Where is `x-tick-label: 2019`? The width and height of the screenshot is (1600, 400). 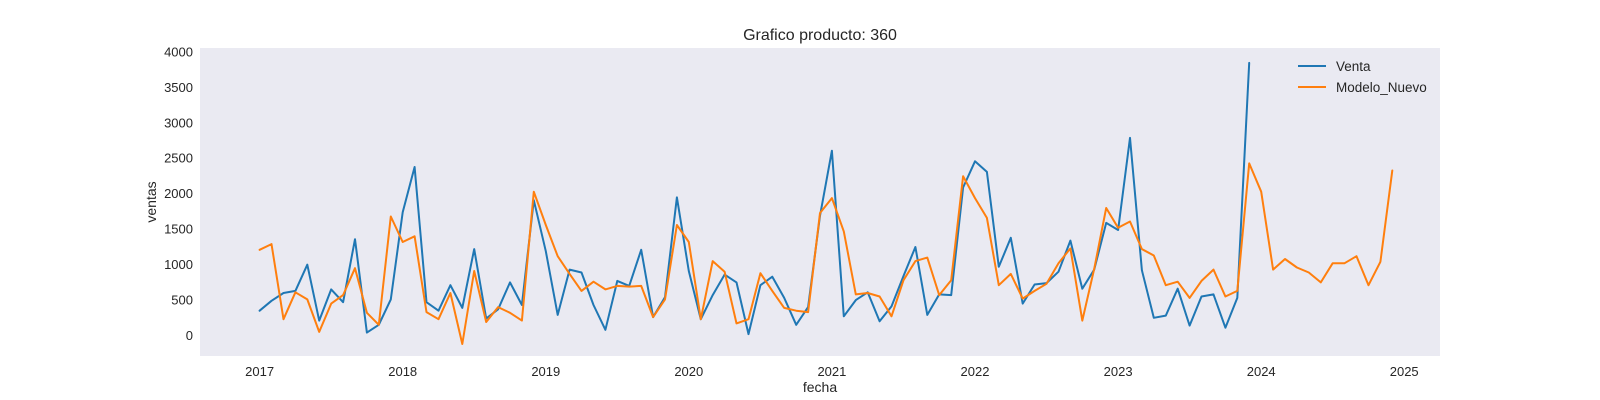
x-tick-label: 2019 is located at coordinates (545, 371).